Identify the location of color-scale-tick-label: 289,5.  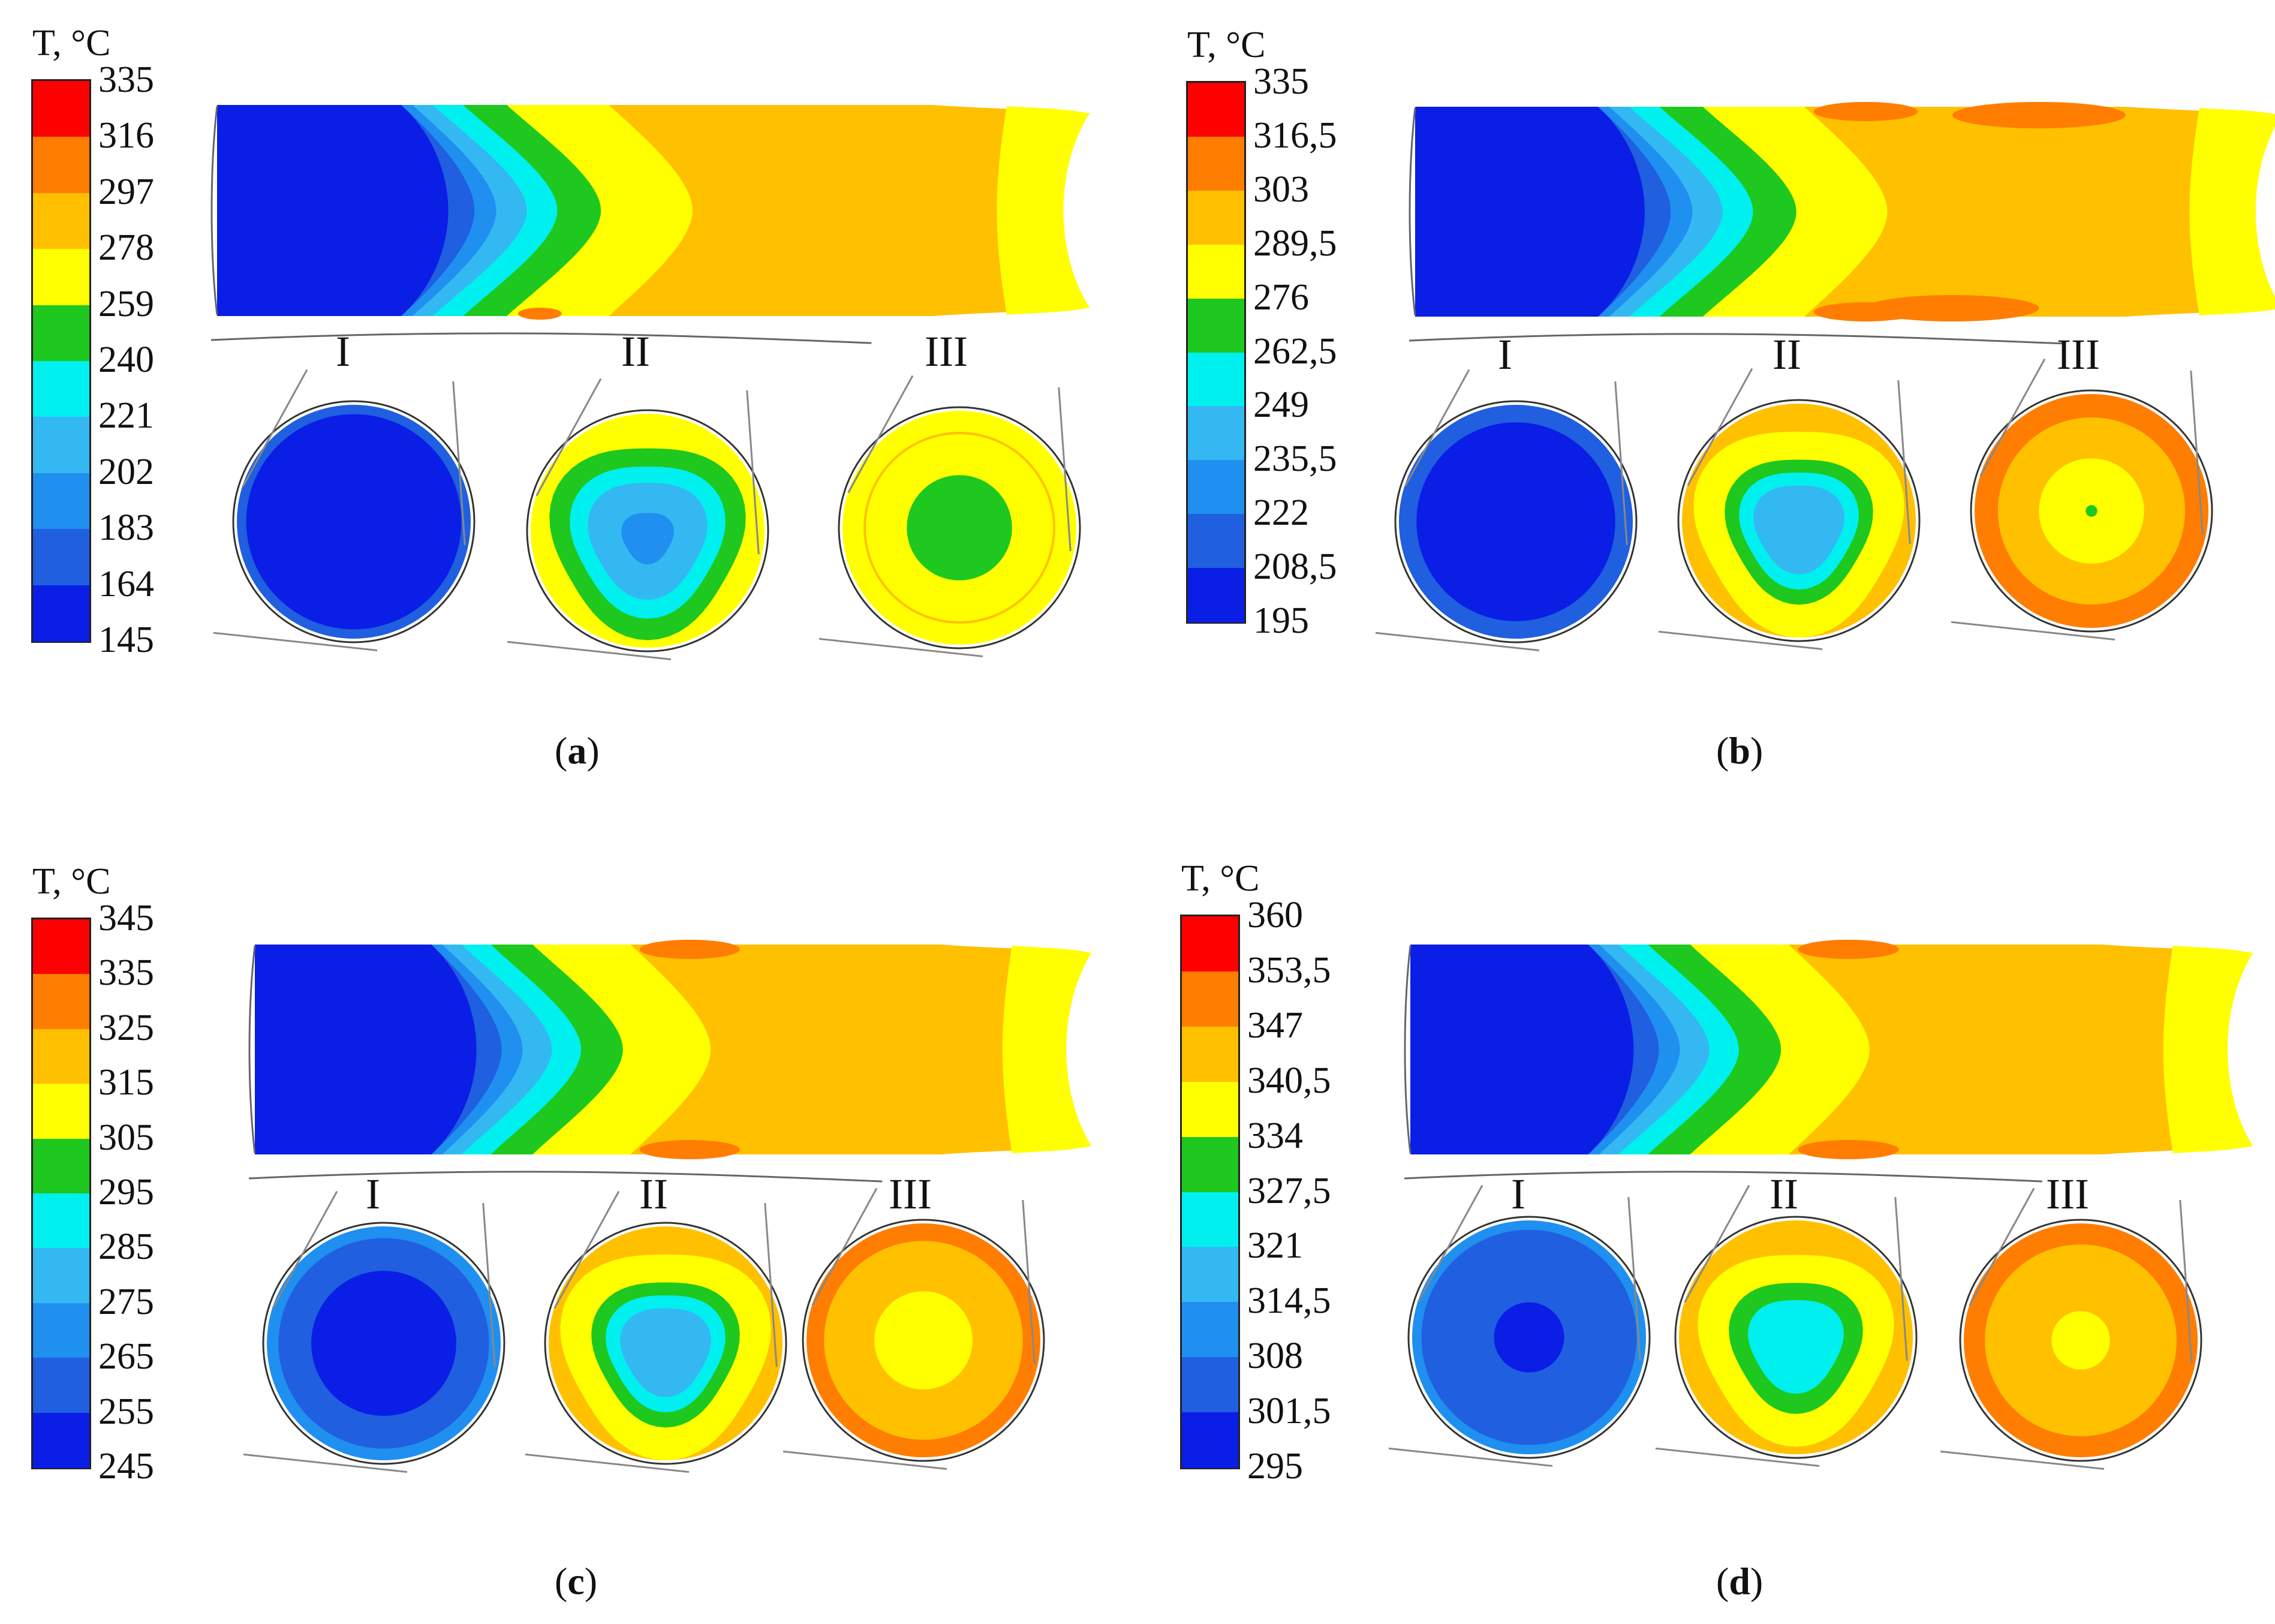
(1295, 243).